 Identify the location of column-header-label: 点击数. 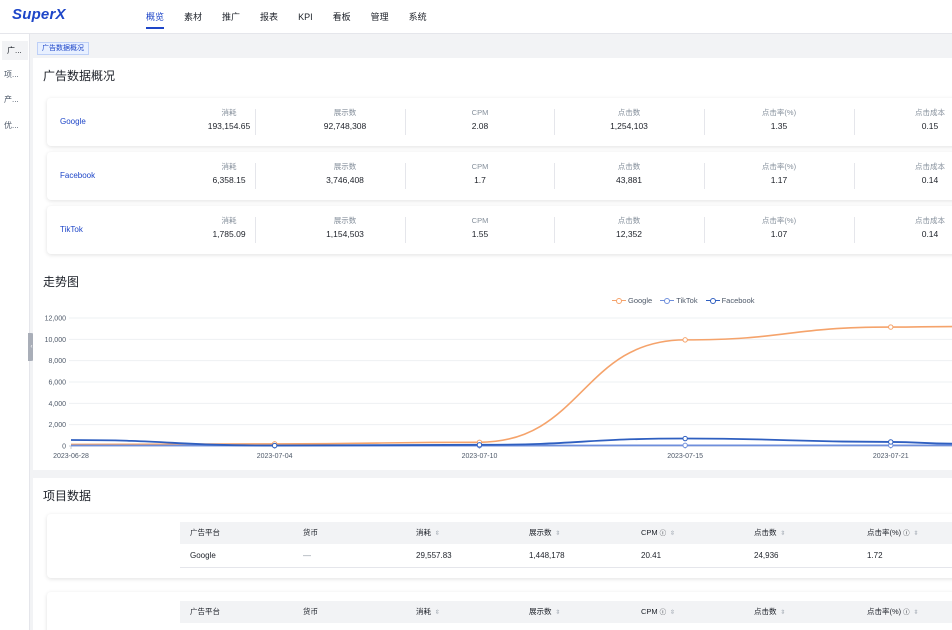
(765, 532).